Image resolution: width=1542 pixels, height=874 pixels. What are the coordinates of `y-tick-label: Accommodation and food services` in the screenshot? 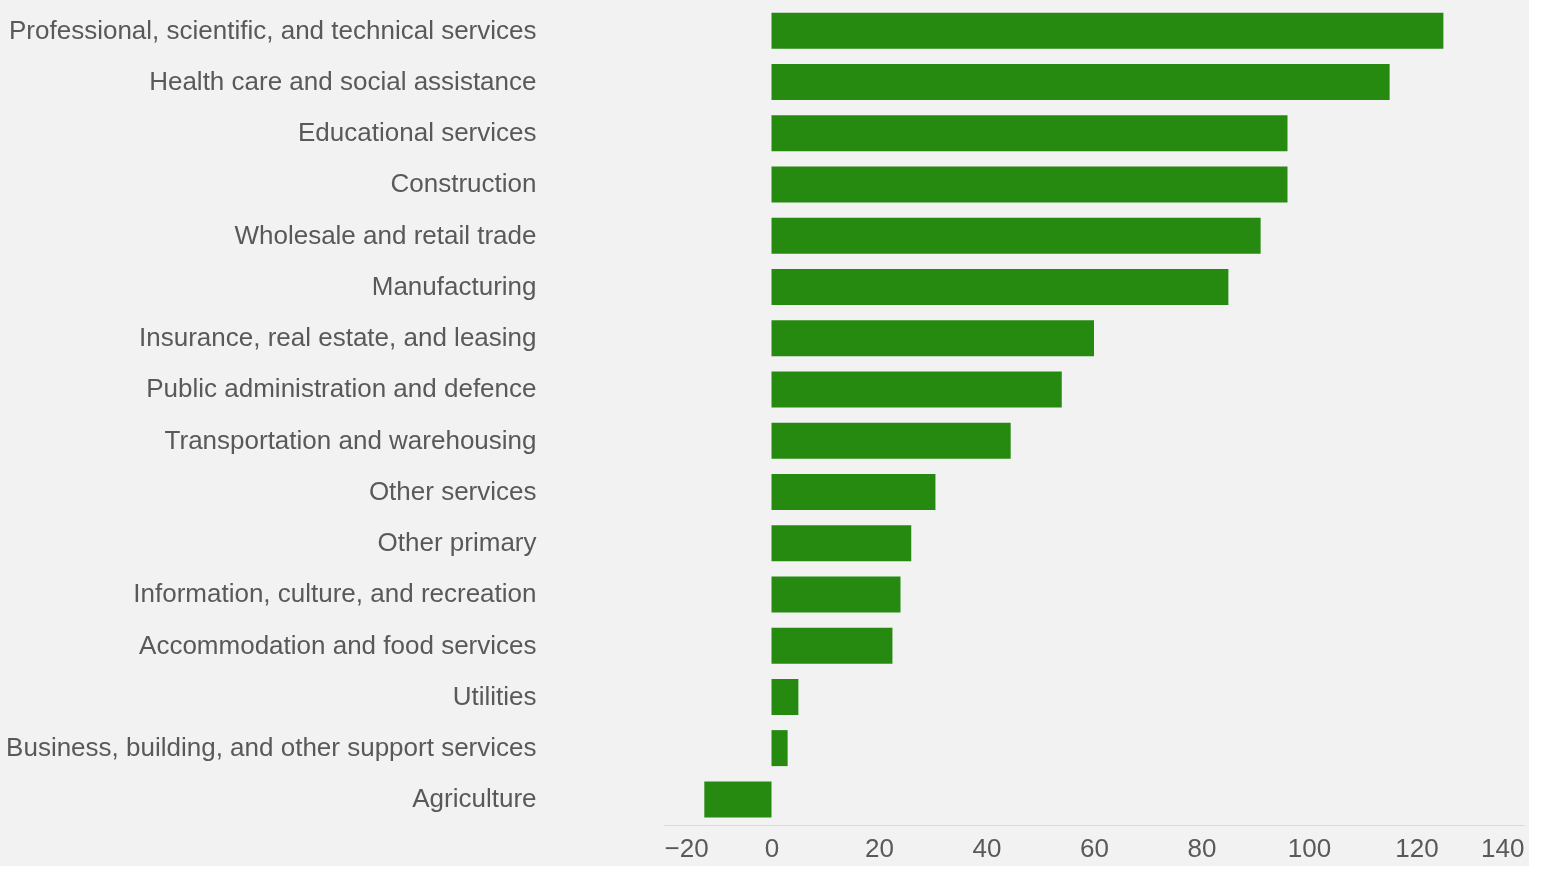 It's located at (338, 644).